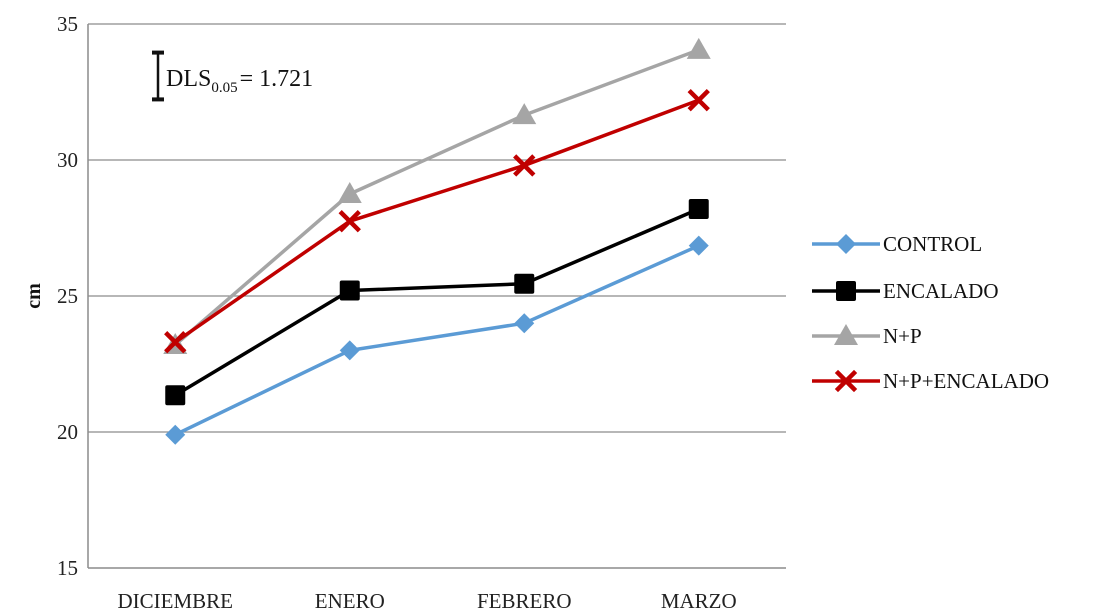 The width and height of the screenshot is (1103, 613). Describe the element at coordinates (699, 601) in the screenshot. I see `x-tick-label: MARZO` at that location.